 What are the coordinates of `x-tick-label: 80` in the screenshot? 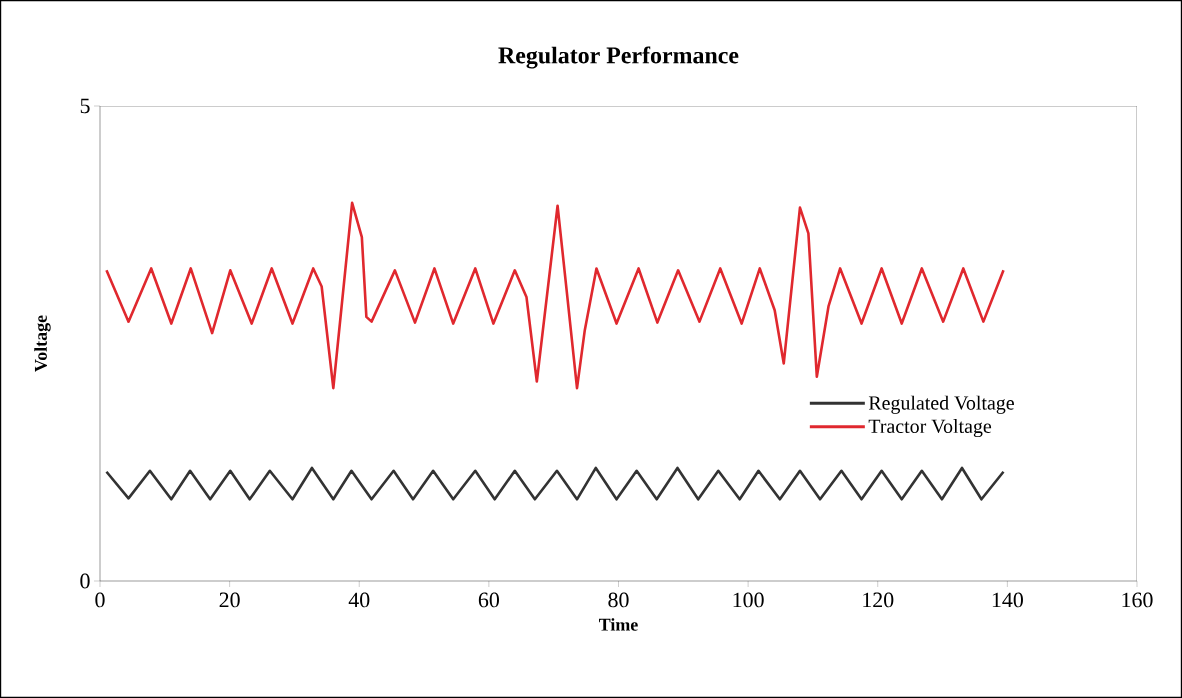 It's located at (618, 600).